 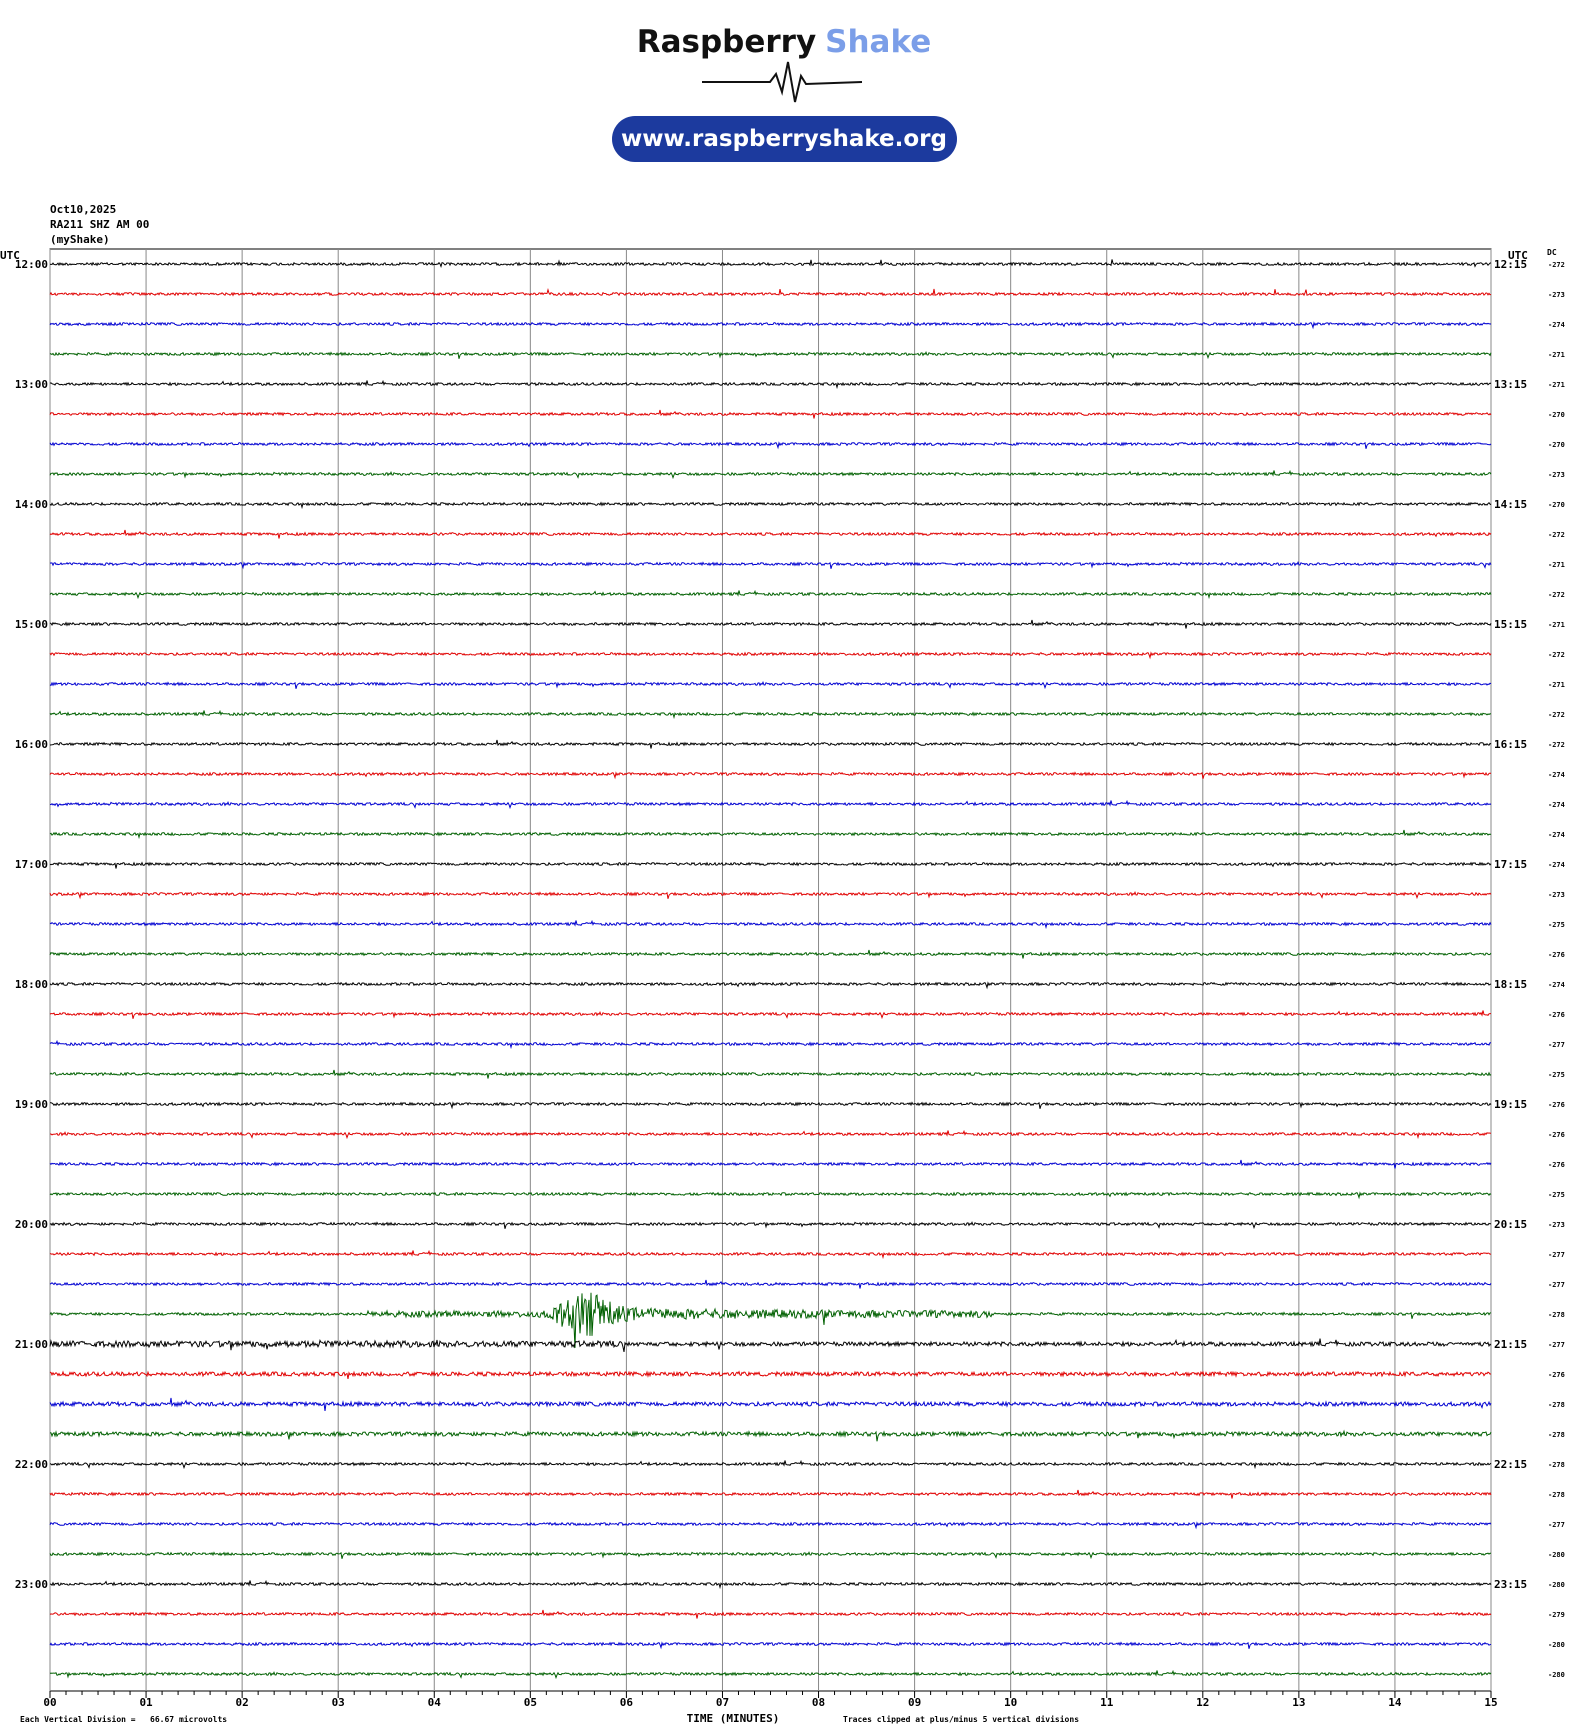 I want to click on dc-value: -279, so click(x=1556, y=1615).